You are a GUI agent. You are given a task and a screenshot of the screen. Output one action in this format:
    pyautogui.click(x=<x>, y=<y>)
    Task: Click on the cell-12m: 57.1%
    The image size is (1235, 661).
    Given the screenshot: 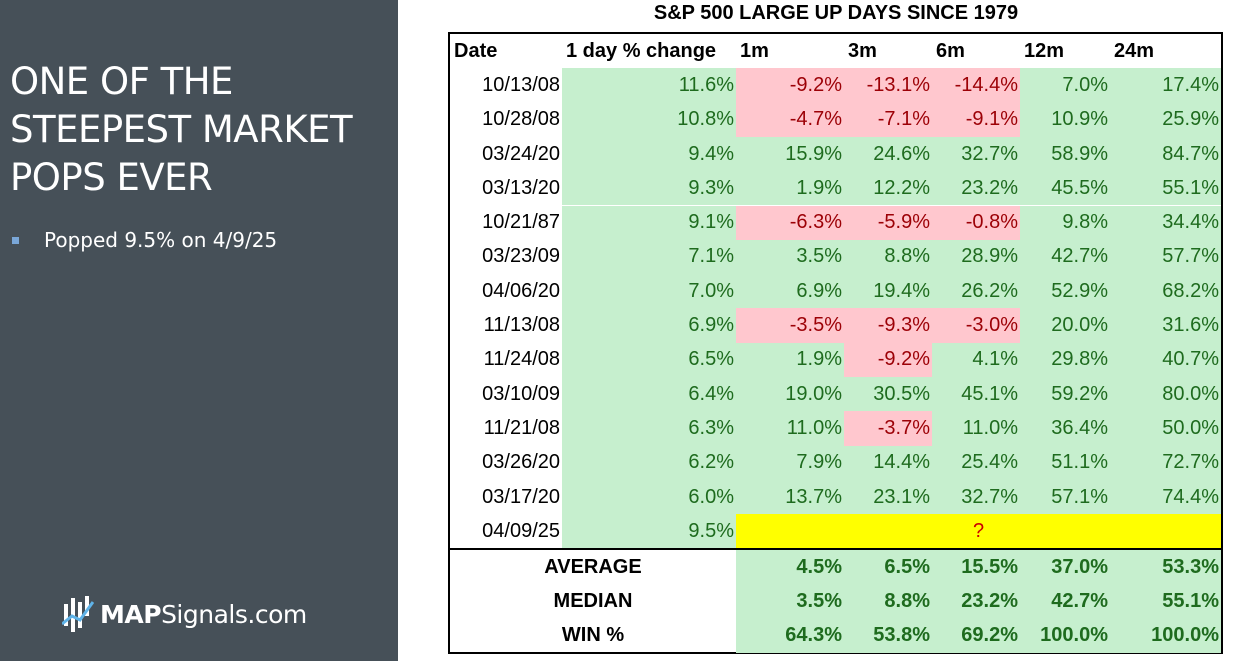 What is the action you would take?
    pyautogui.click(x=1065, y=497)
    